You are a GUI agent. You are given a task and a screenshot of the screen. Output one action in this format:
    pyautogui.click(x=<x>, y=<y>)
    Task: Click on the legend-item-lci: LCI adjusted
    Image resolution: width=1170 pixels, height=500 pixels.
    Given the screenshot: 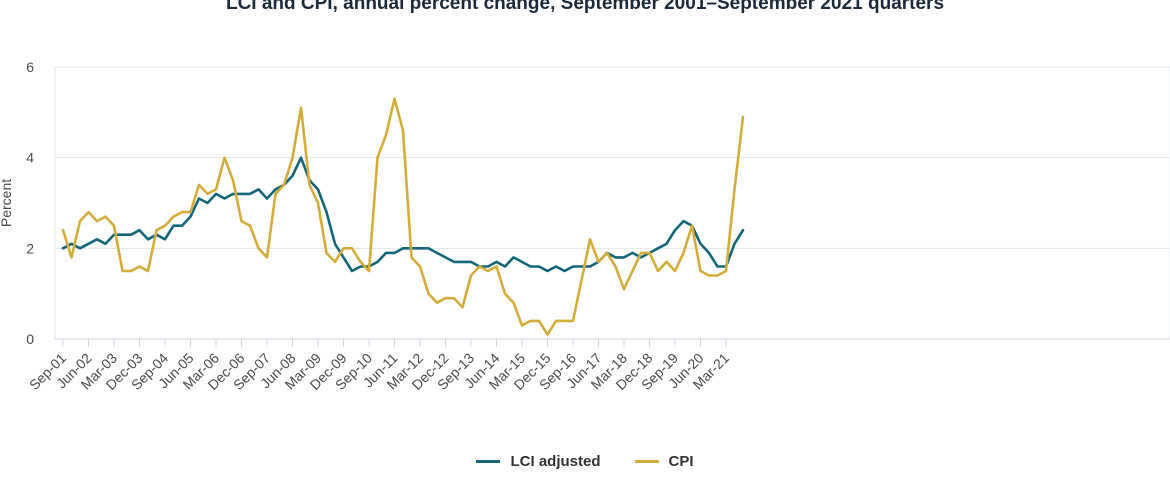 What is the action you would take?
    pyautogui.click(x=538, y=461)
    